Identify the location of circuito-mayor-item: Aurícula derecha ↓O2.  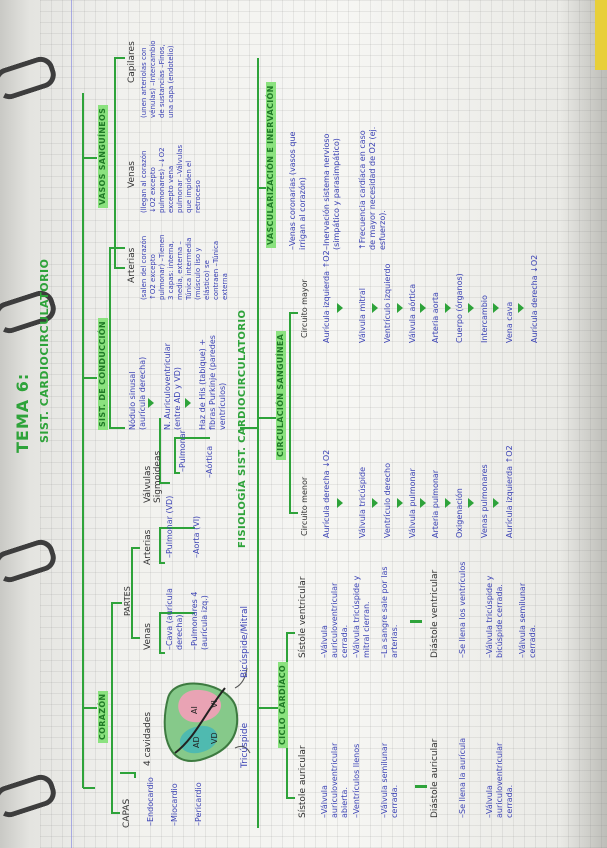
(534, 298).